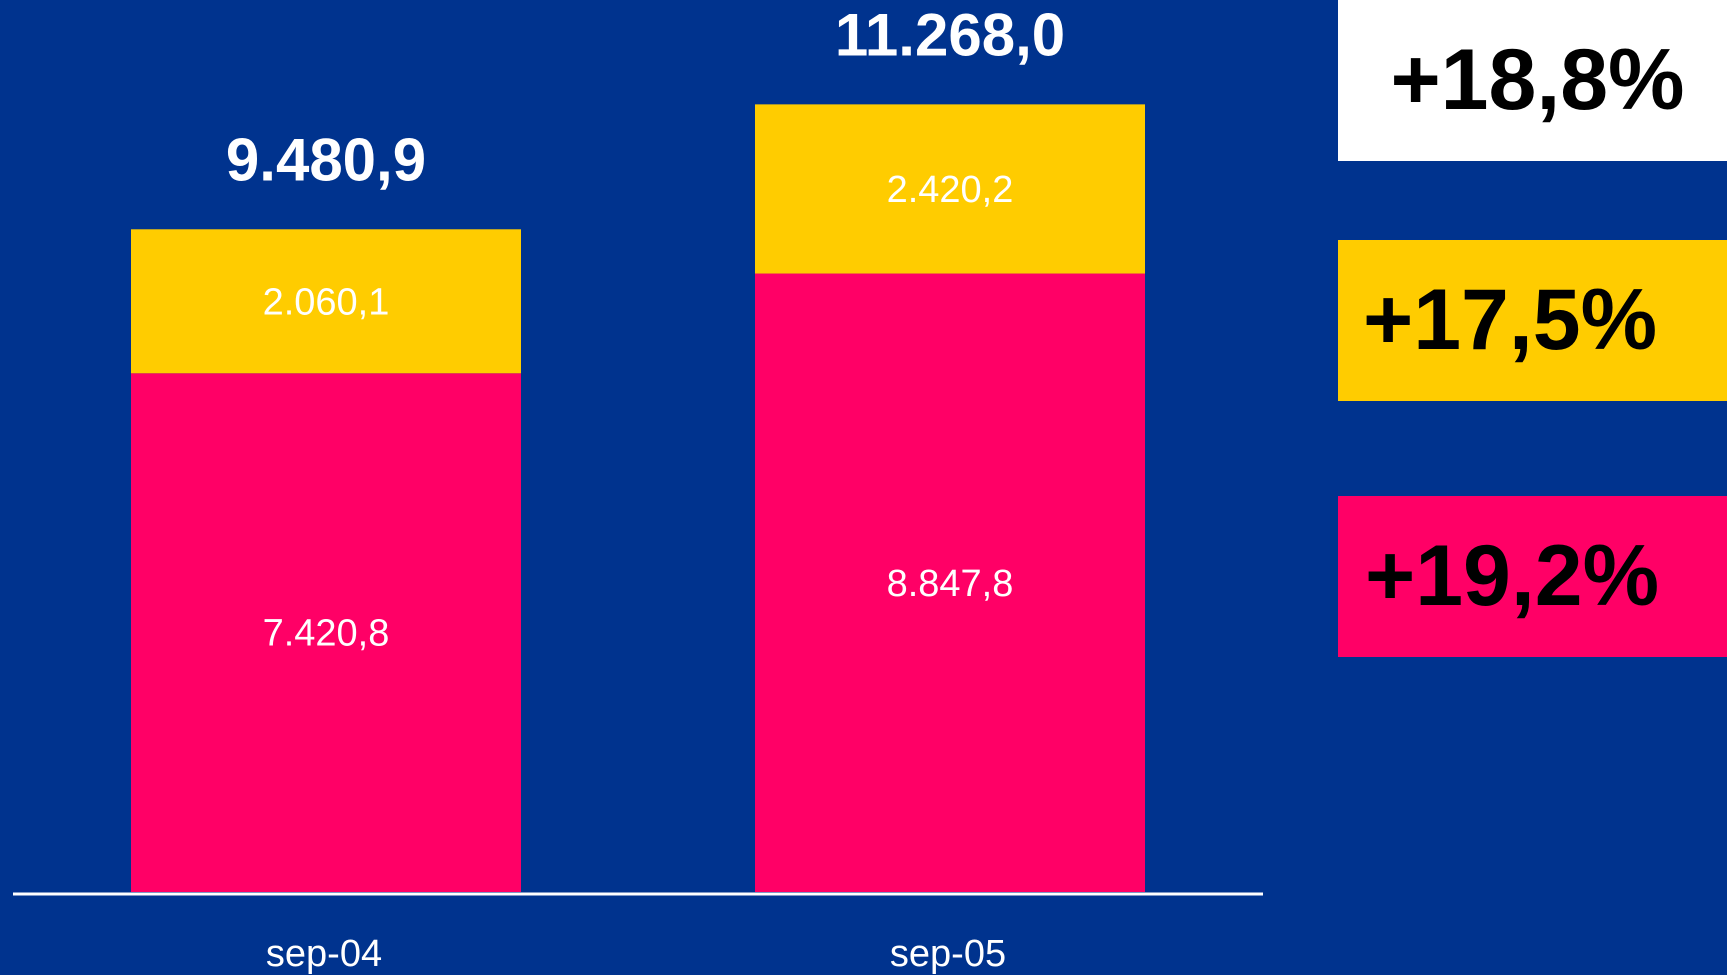  Describe the element at coordinates (326, 159) in the screenshot. I see `total-label-sep-04: 9.480,9` at that location.